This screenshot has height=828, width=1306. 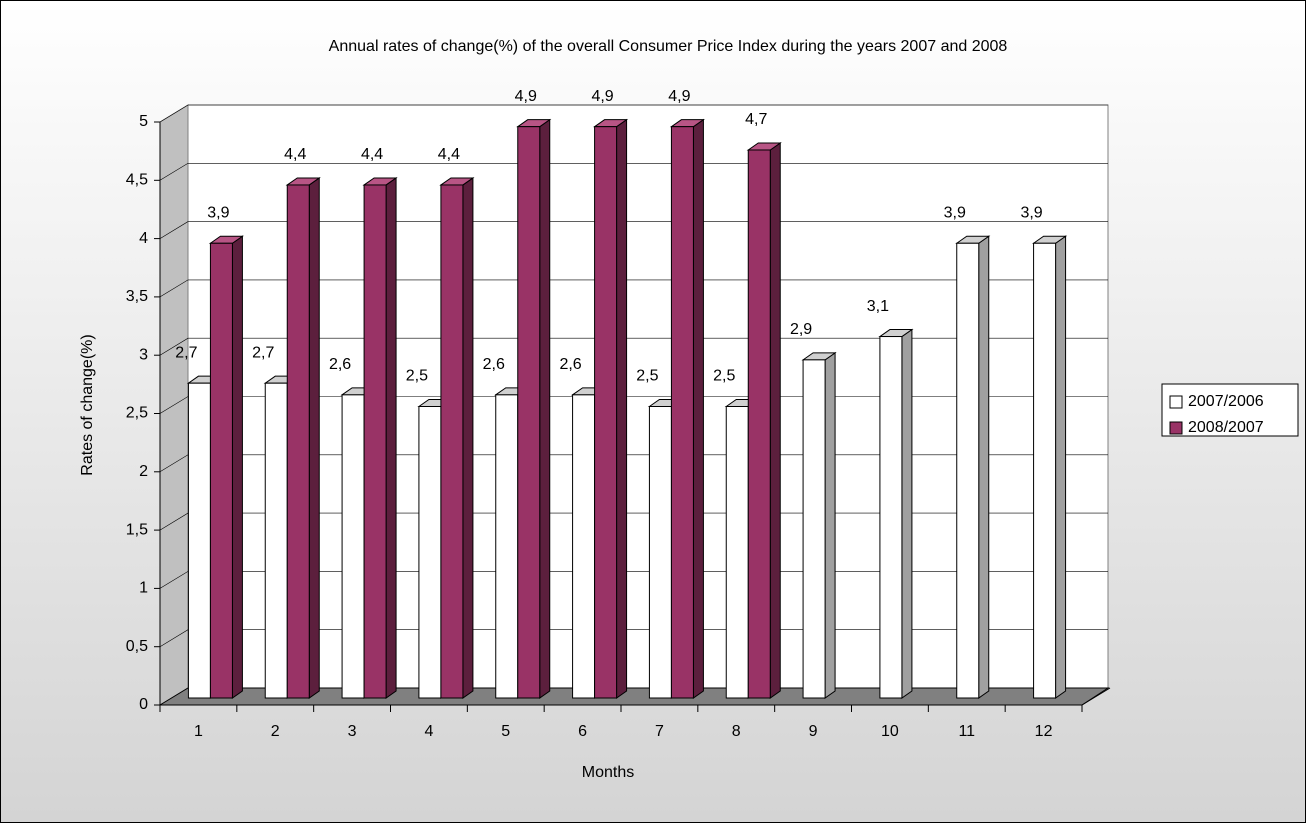 What do you see at coordinates (275, 731) in the screenshot?
I see `x-tick-label: 2` at bounding box center [275, 731].